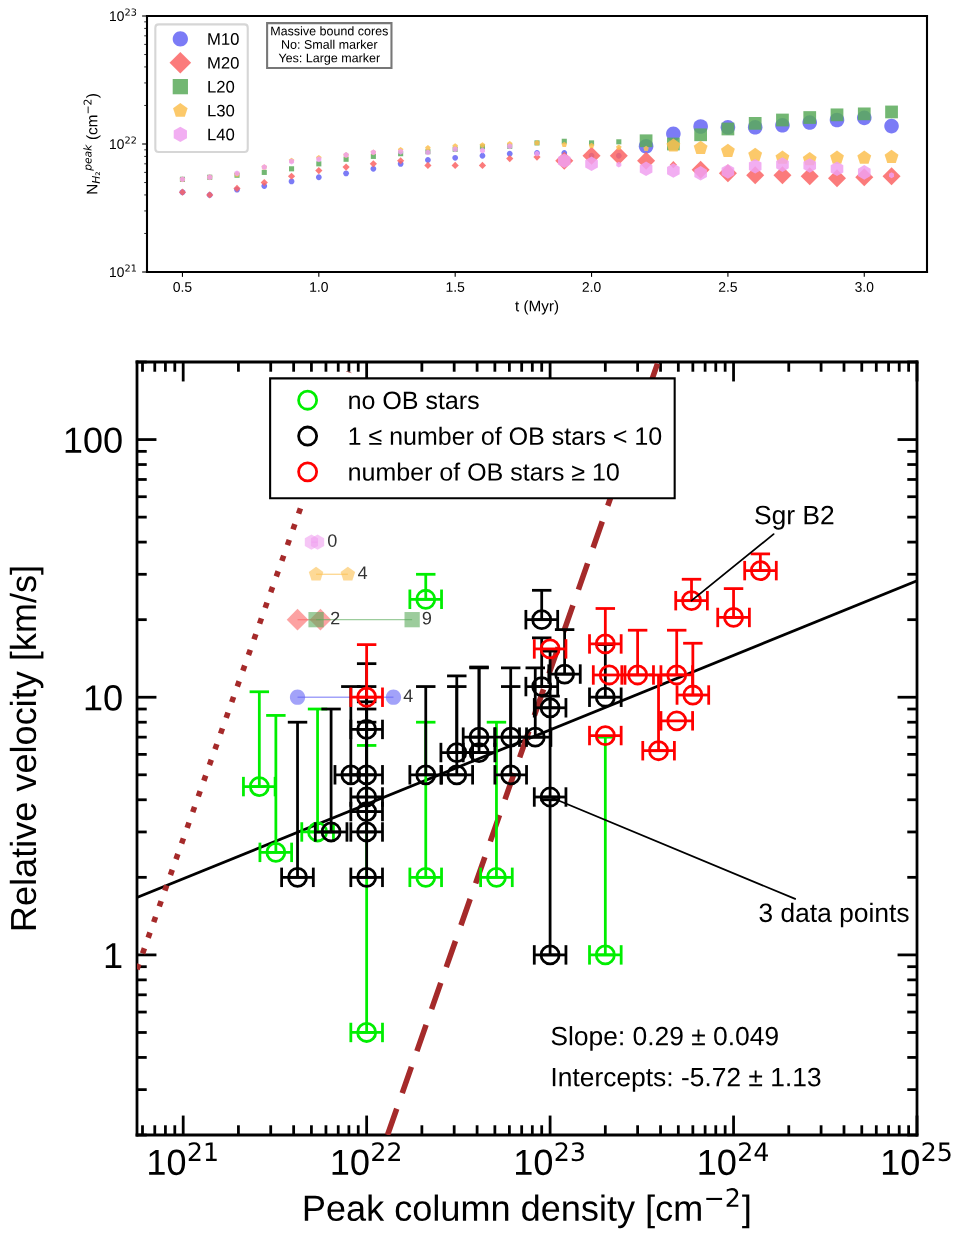 The image size is (968, 1253). I want to click on y-axis-title: Relative velocity [km/s], so click(26, 748).